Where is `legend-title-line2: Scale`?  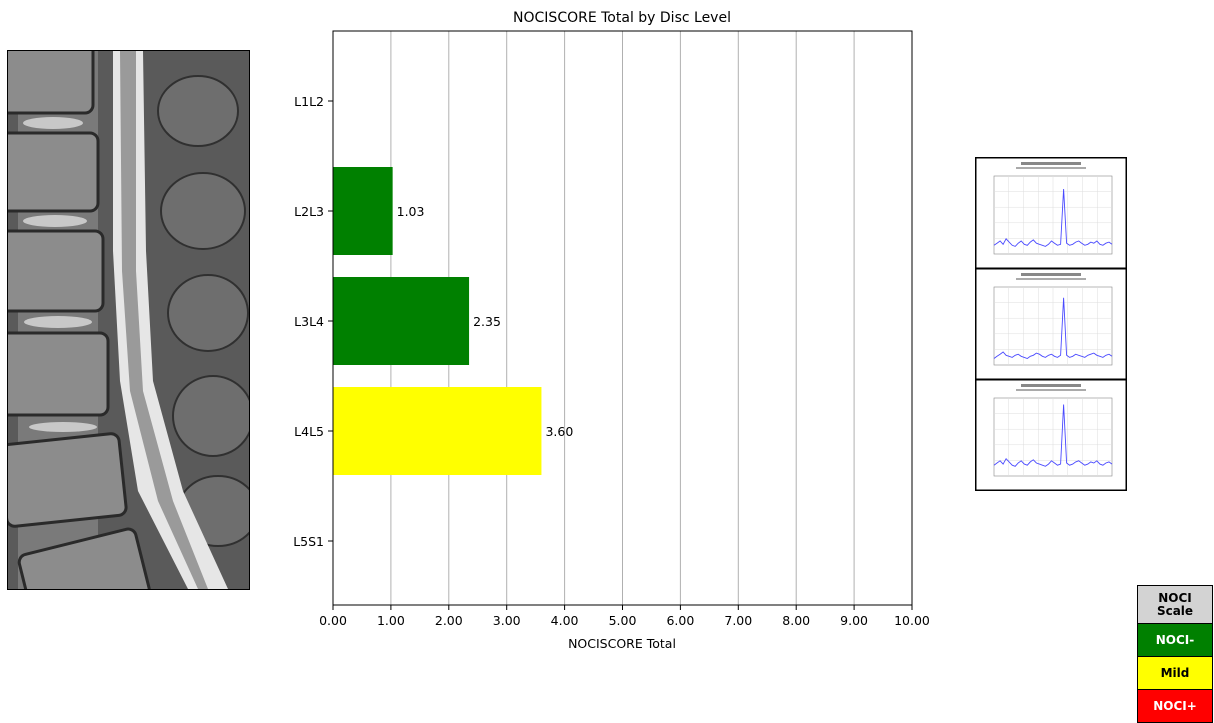
legend-title-line2: Scale is located at coordinates (1175, 610).